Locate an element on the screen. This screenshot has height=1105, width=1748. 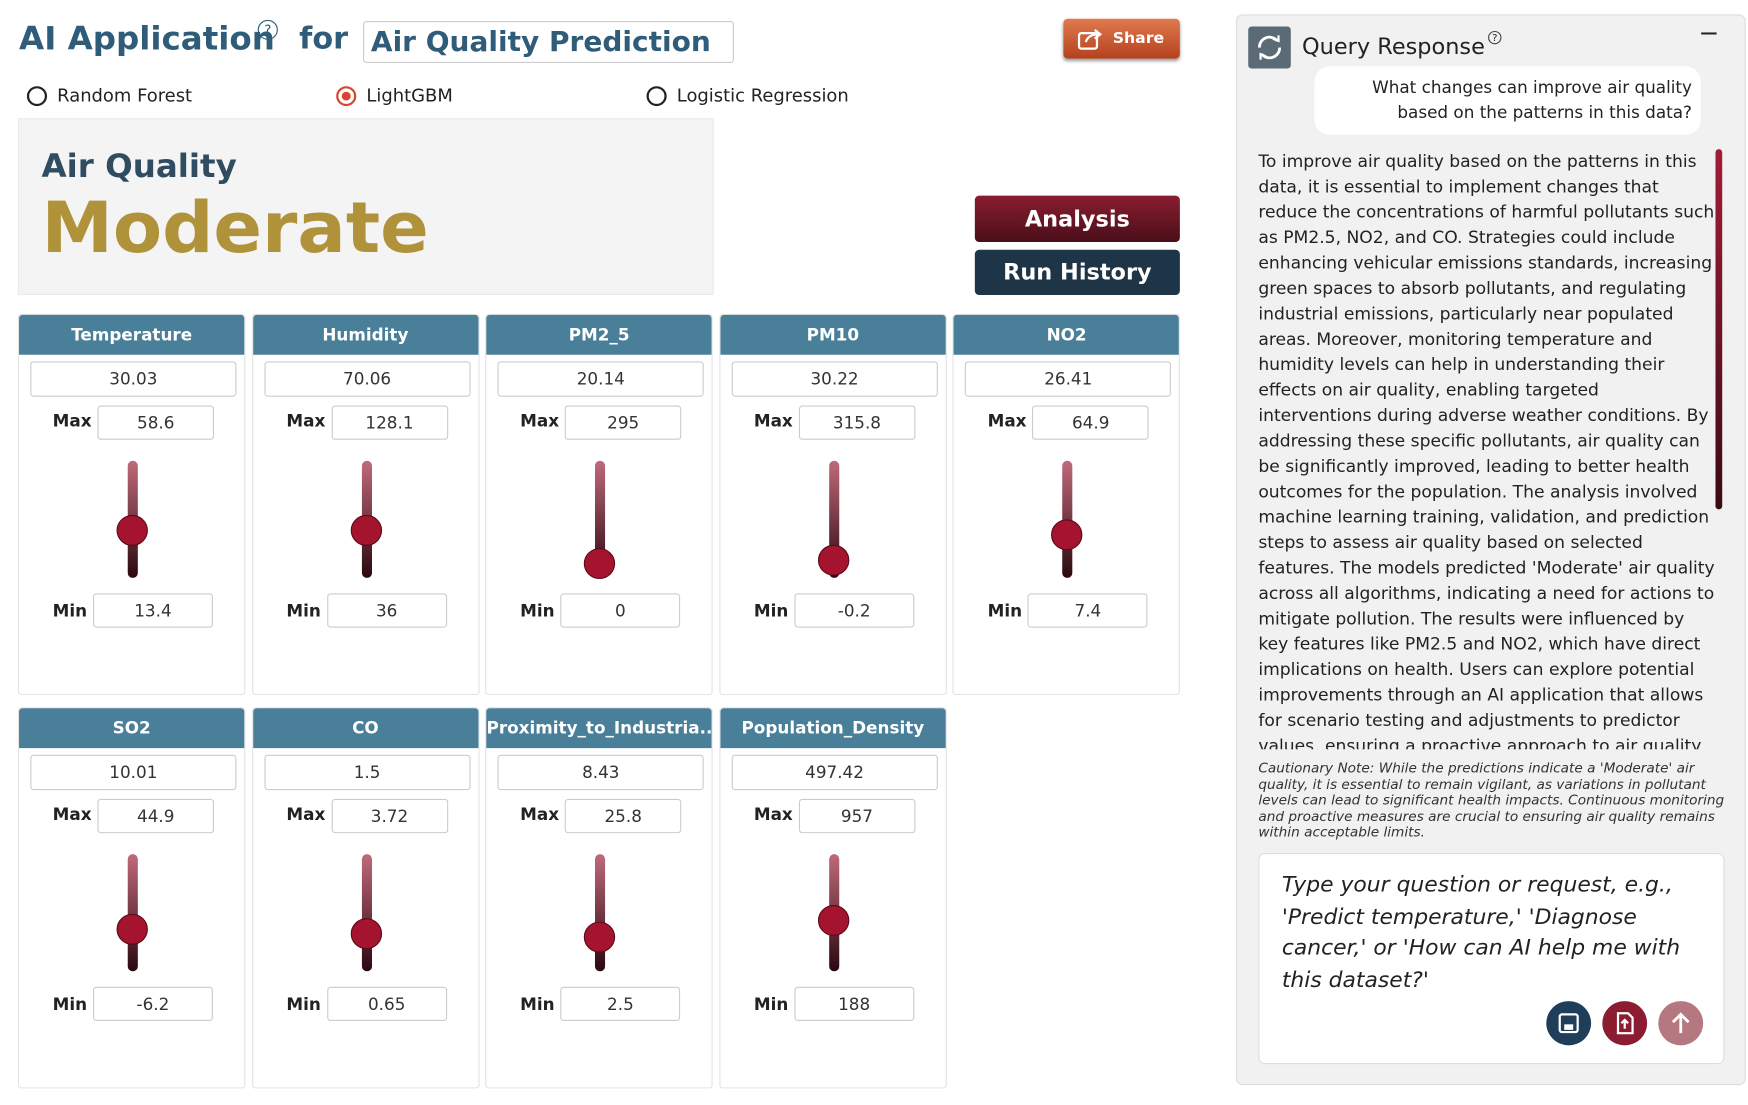
min-input: 0 is located at coordinates (620, 610).